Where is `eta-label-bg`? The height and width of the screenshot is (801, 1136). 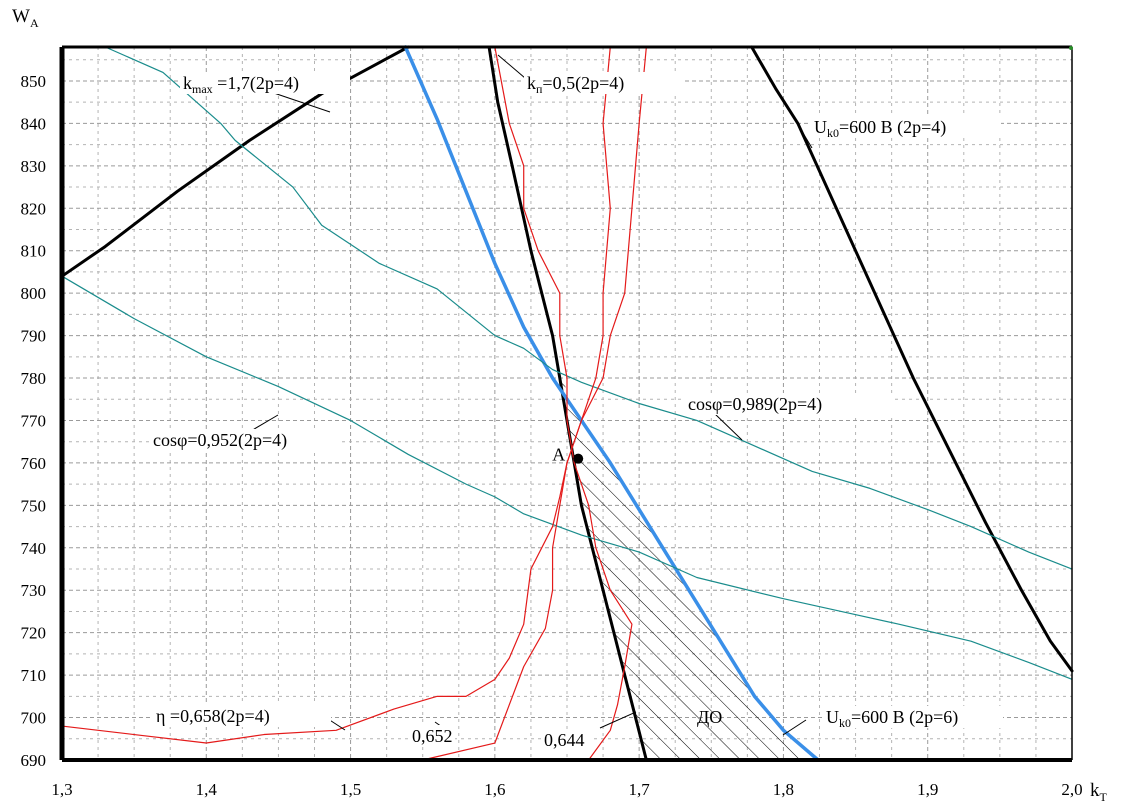
eta-label-bg is located at coordinates (242, 716).